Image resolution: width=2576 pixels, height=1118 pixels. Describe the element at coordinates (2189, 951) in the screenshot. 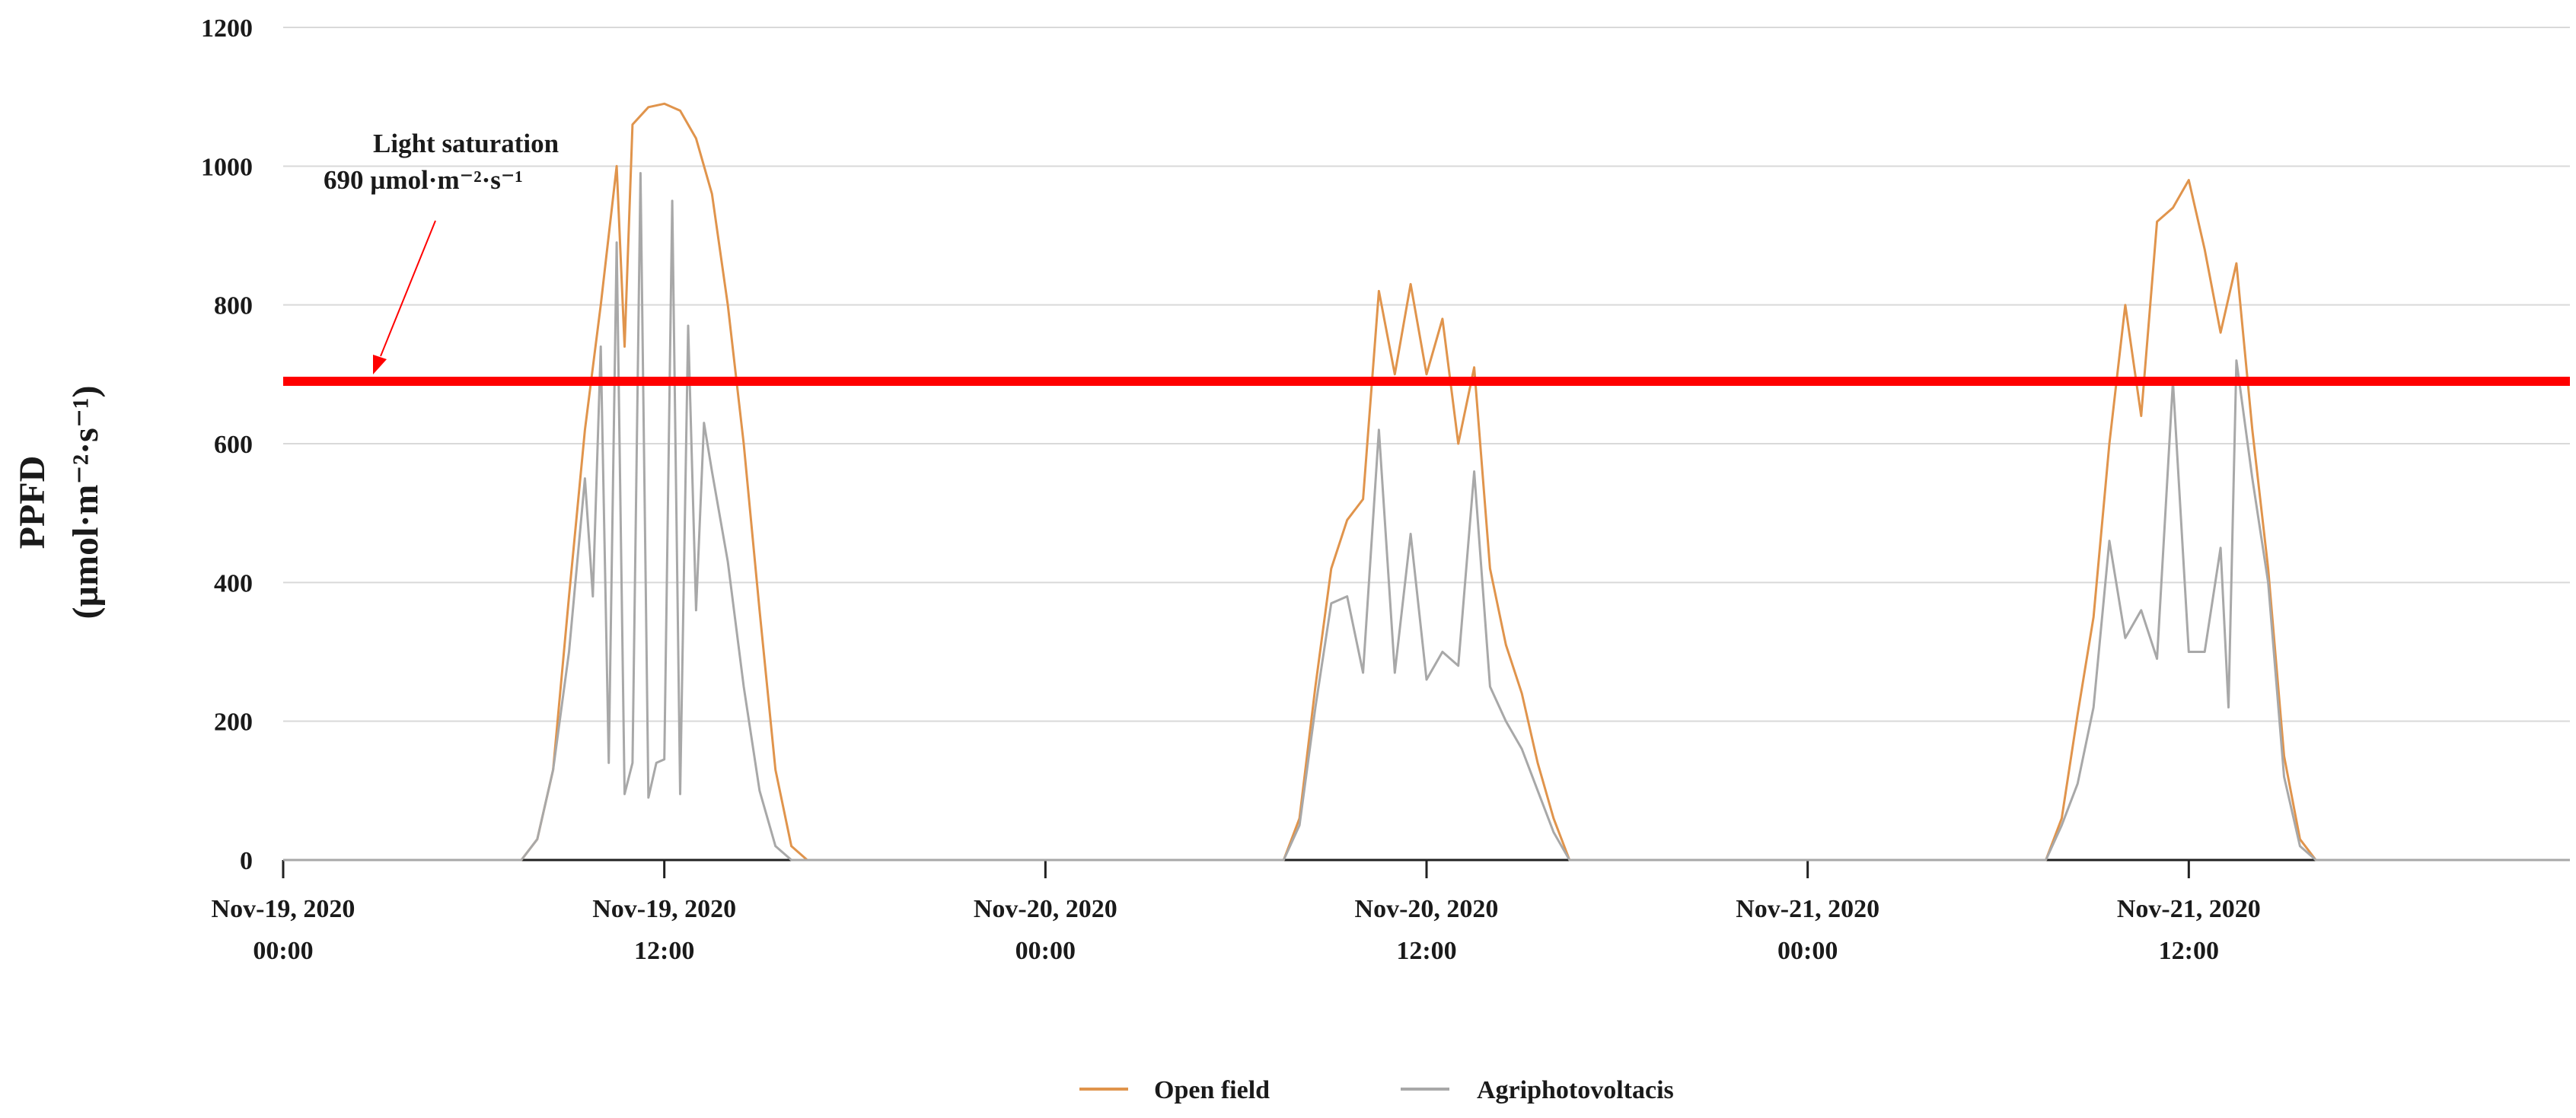

I see `x-tick-label-5-time: 12:00` at that location.